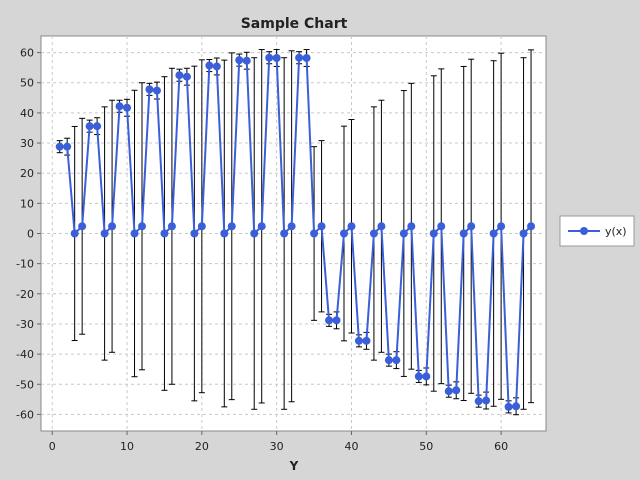 This screenshot has width=640, height=480. I want to click on x-tick-label: 40, so click(351, 446).